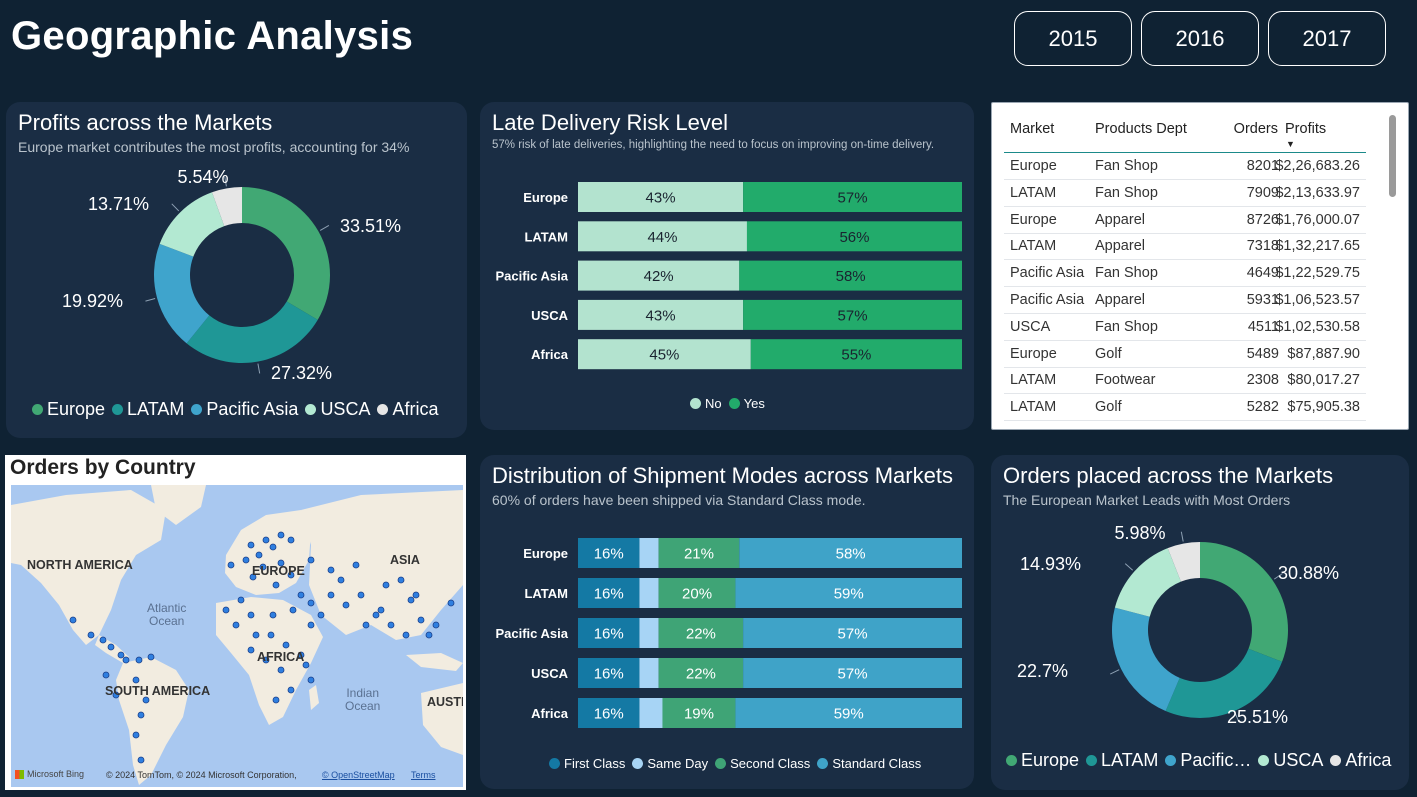 The width and height of the screenshot is (1417, 797). Describe the element at coordinates (1306, 129) in the screenshot. I see `header-profits: Profits` at that location.